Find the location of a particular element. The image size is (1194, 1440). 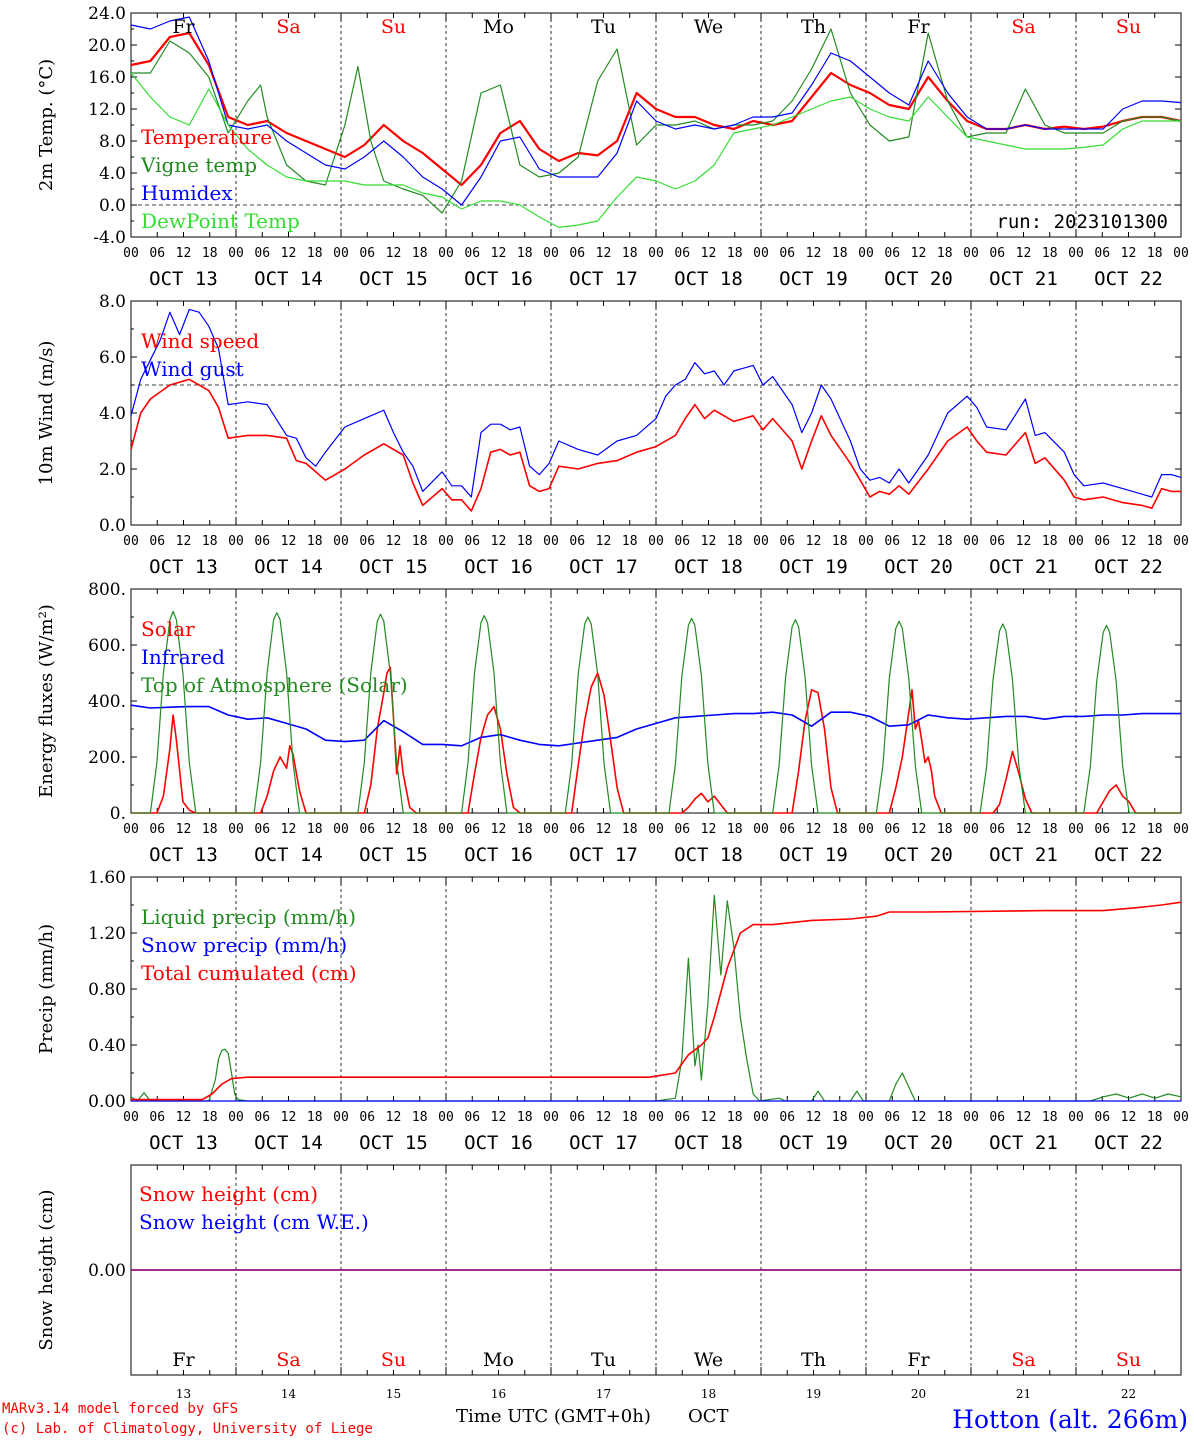

x-axis-label: Time UTC (GMT+0h) is located at coordinates (553, 1416).